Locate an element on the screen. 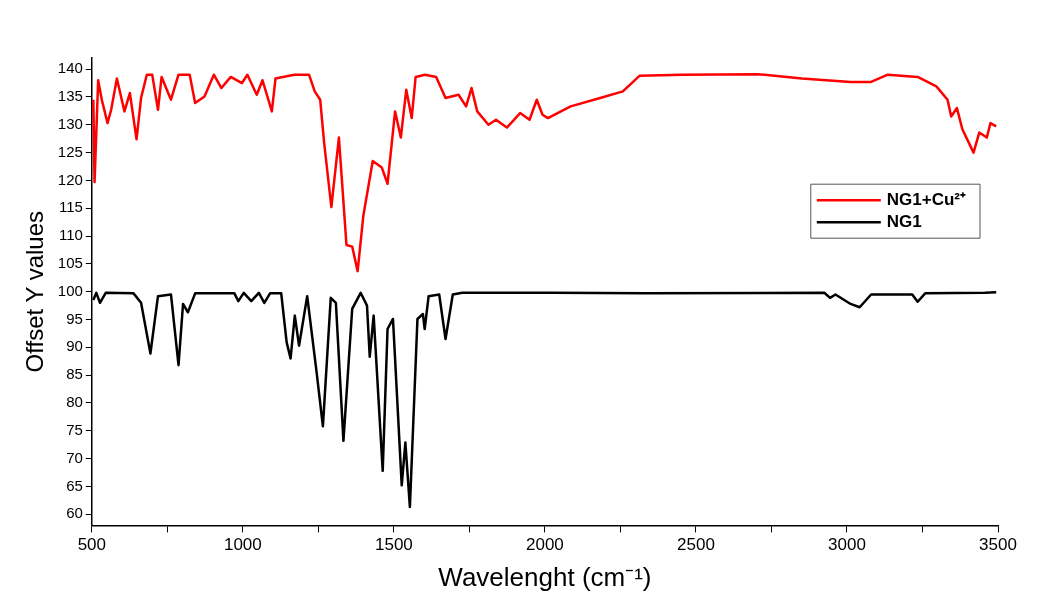 The height and width of the screenshot is (604, 1040). y-tick-label: 125 is located at coordinates (70, 151).